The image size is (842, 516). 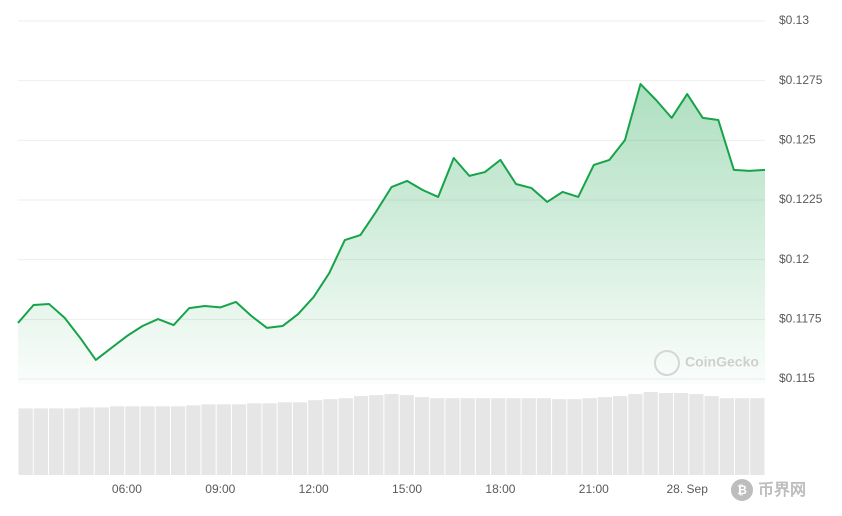 I want to click on y-tick-label: $0.1225, so click(x=801, y=199).